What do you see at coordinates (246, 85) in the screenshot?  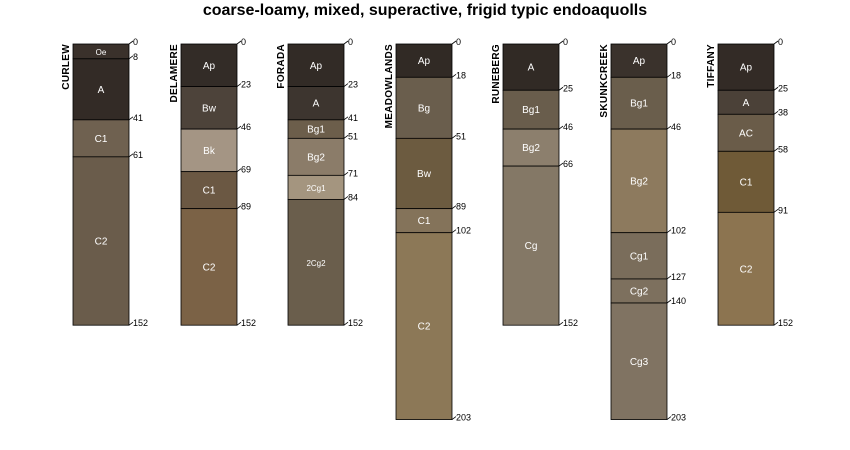 I see `depth-label: 23` at bounding box center [246, 85].